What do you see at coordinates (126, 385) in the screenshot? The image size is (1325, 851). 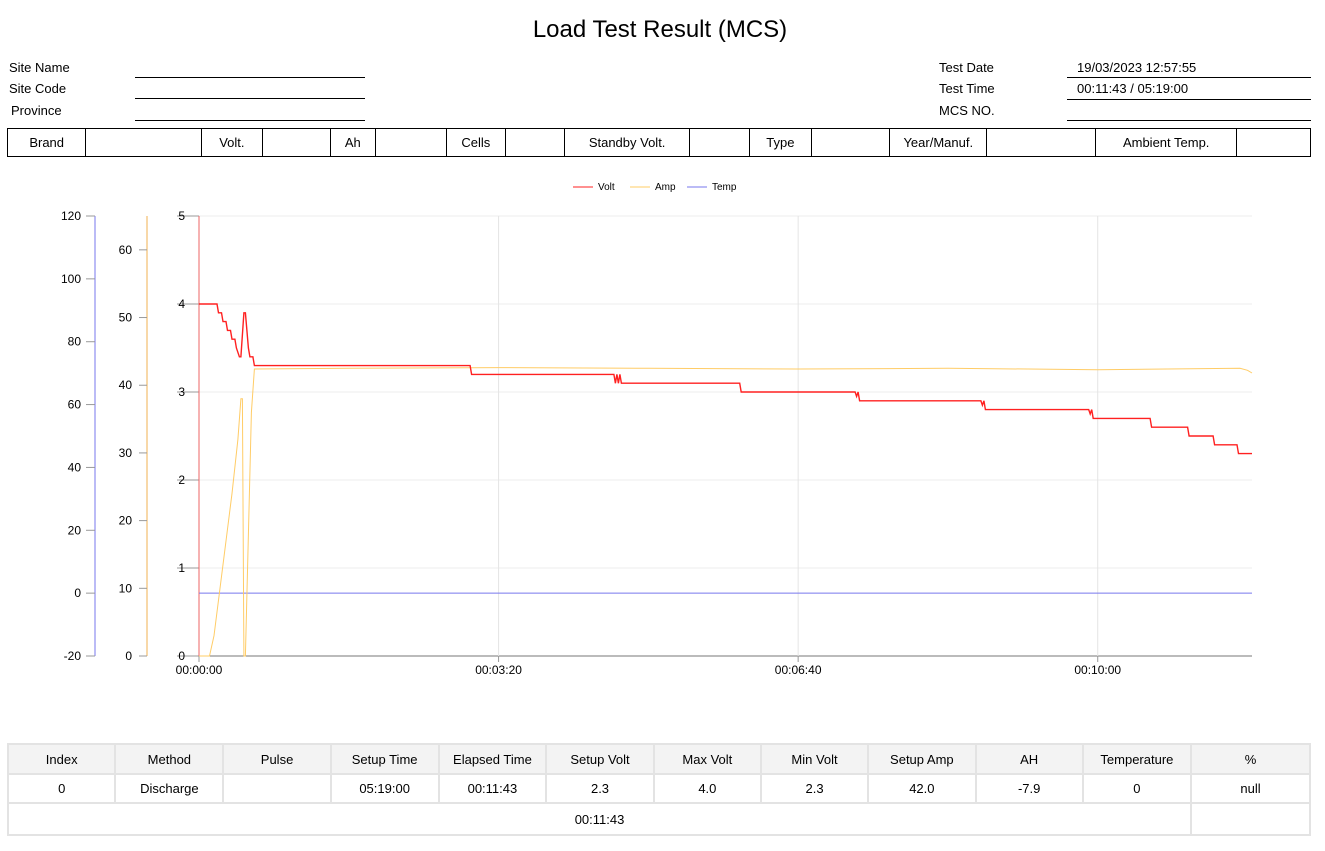 I see `amp-tick-label: 40` at bounding box center [126, 385].